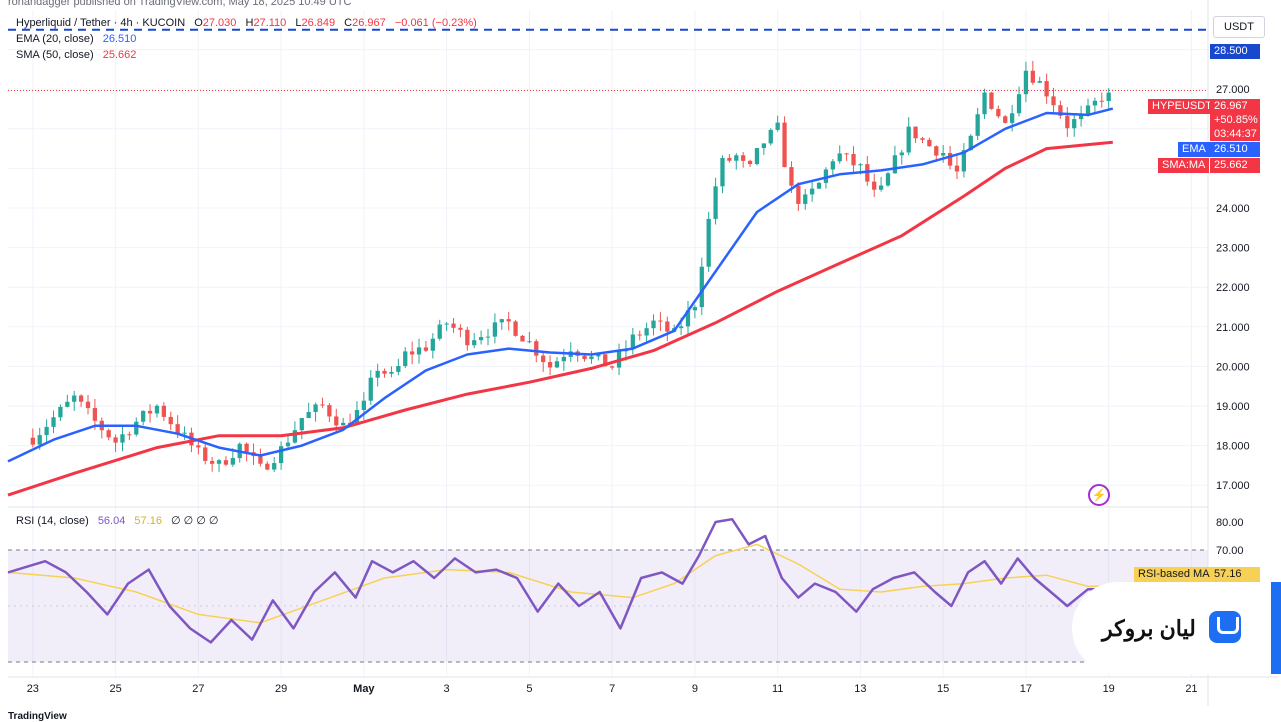 The width and height of the screenshot is (1281, 722). I want to click on time-tick-label: 7, so click(612, 689).